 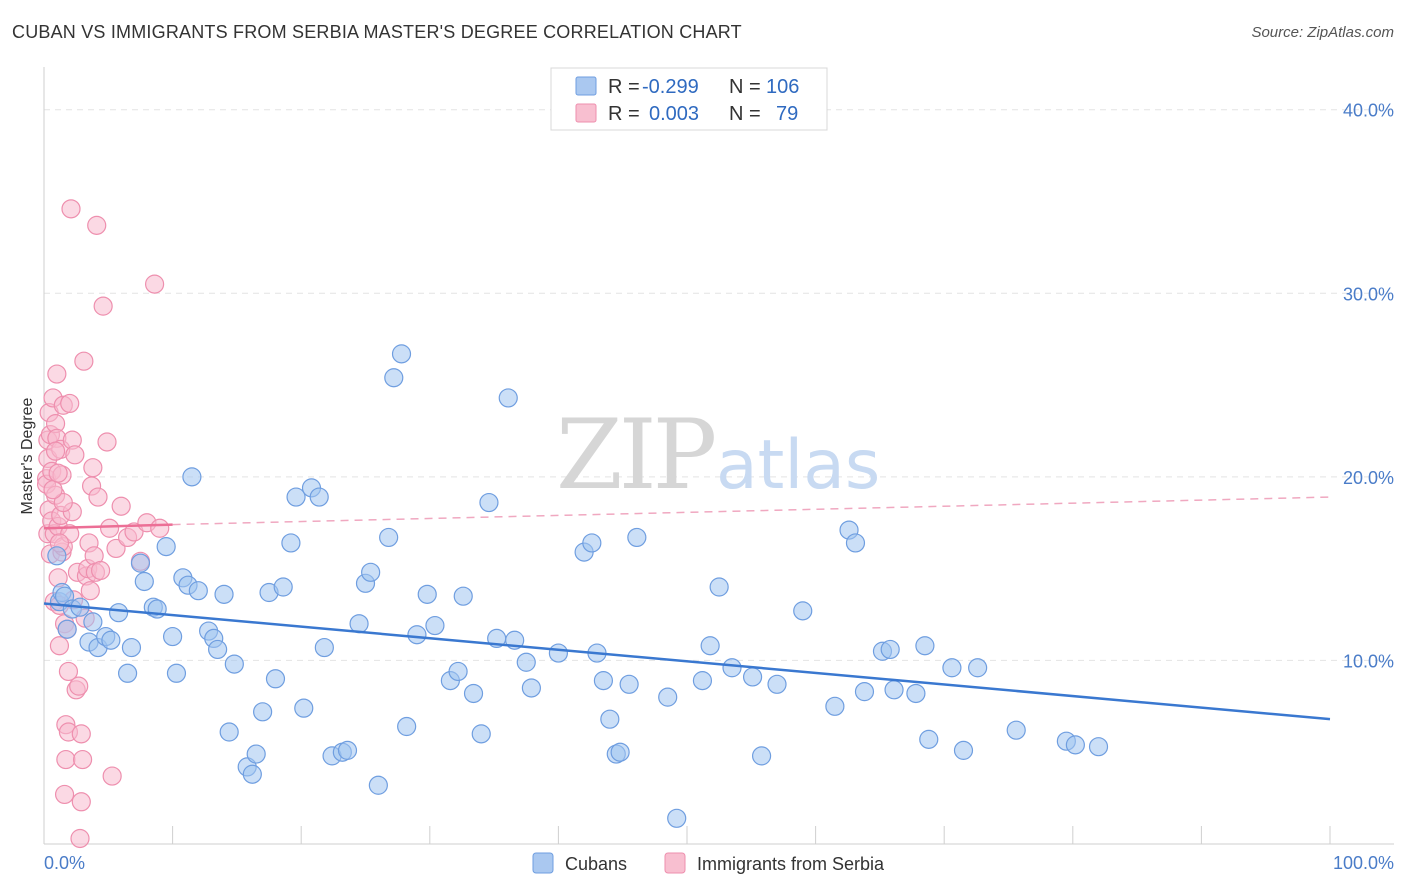 What do you see at coordinates (791, 864) in the screenshot?
I see `bottom-legend-label-serbia: Immigrants from Serbia` at bounding box center [791, 864].